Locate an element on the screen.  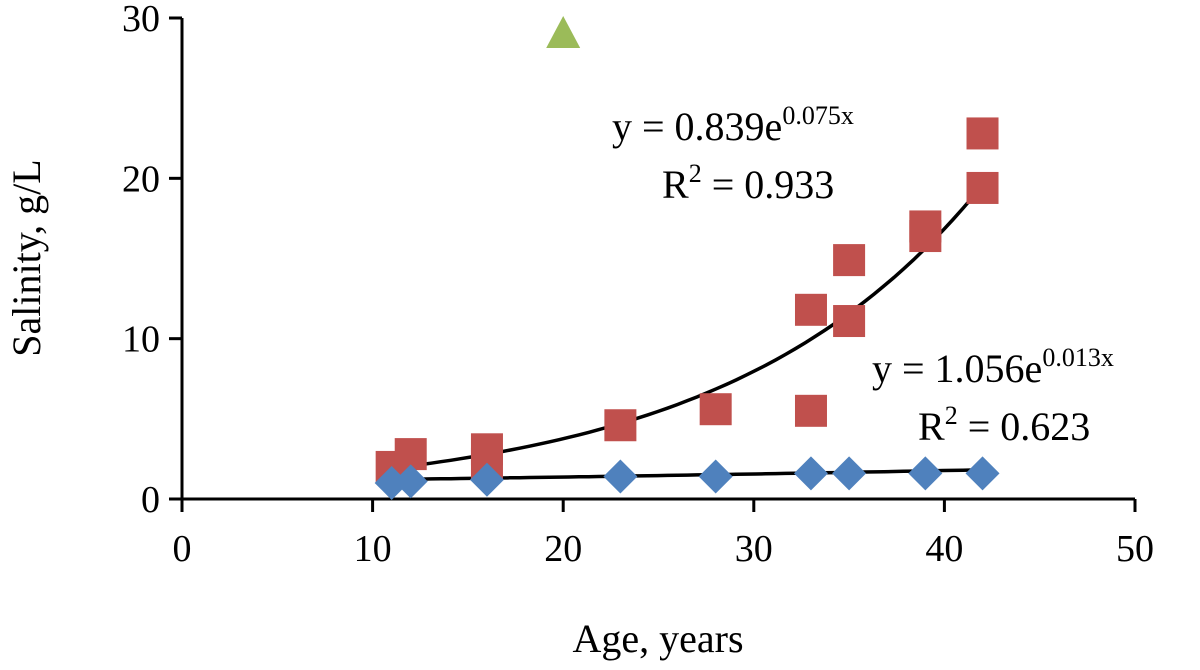
x-axis-title: Age, years is located at coordinates (657, 638).